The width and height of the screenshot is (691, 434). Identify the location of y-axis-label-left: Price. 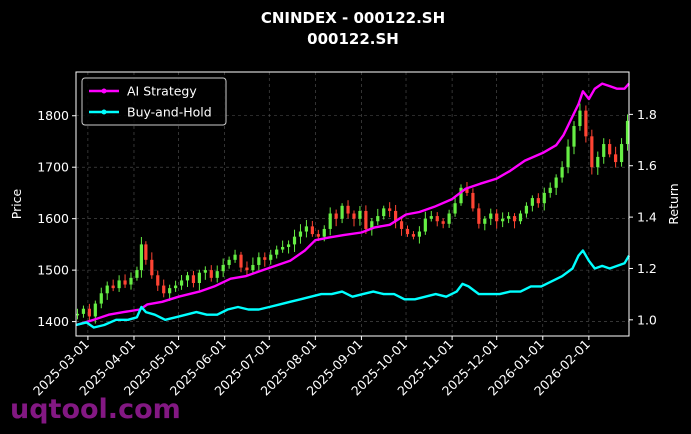
(16, 203).